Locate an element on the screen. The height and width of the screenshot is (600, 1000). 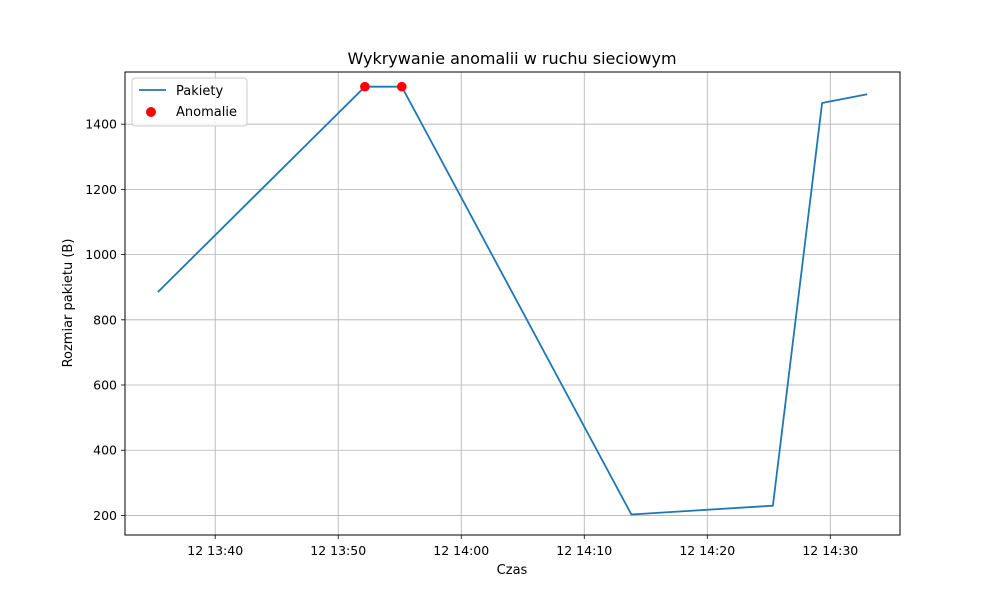
legend-label-pakiety: Pakiety is located at coordinates (199, 91).